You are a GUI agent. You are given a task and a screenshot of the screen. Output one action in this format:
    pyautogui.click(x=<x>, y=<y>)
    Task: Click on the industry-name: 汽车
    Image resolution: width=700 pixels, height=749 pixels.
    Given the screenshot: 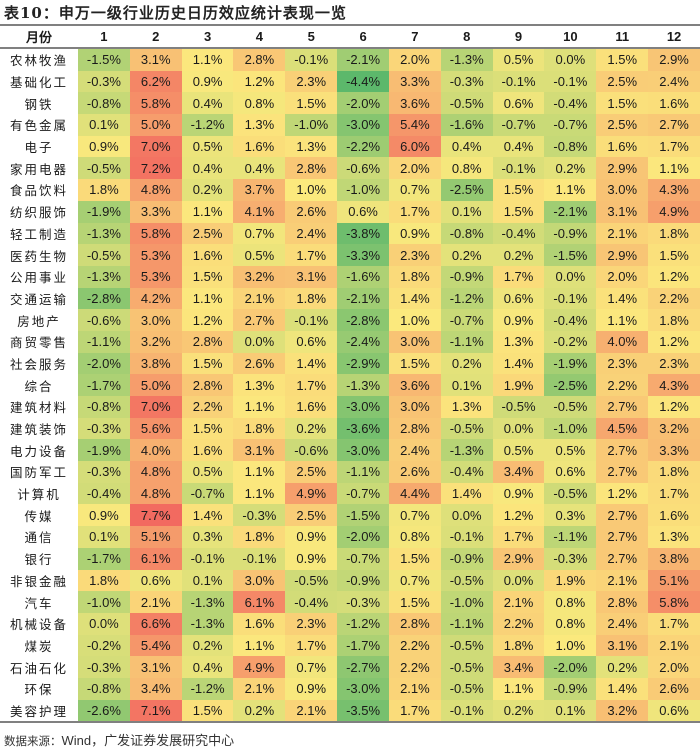 What is the action you would take?
    pyautogui.click(x=39, y=602)
    